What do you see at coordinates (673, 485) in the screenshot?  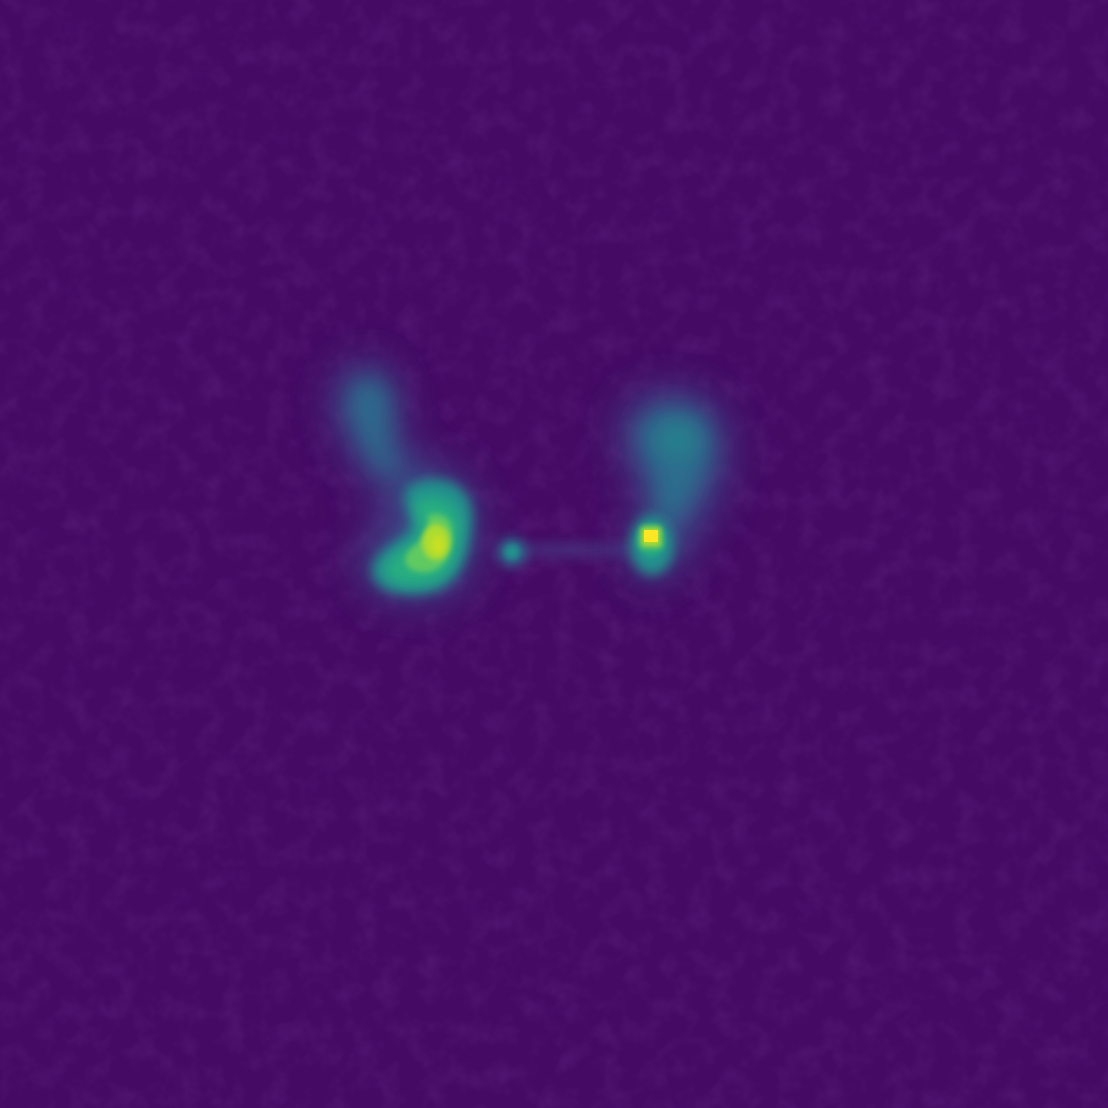 I see `right-lobe` at bounding box center [673, 485].